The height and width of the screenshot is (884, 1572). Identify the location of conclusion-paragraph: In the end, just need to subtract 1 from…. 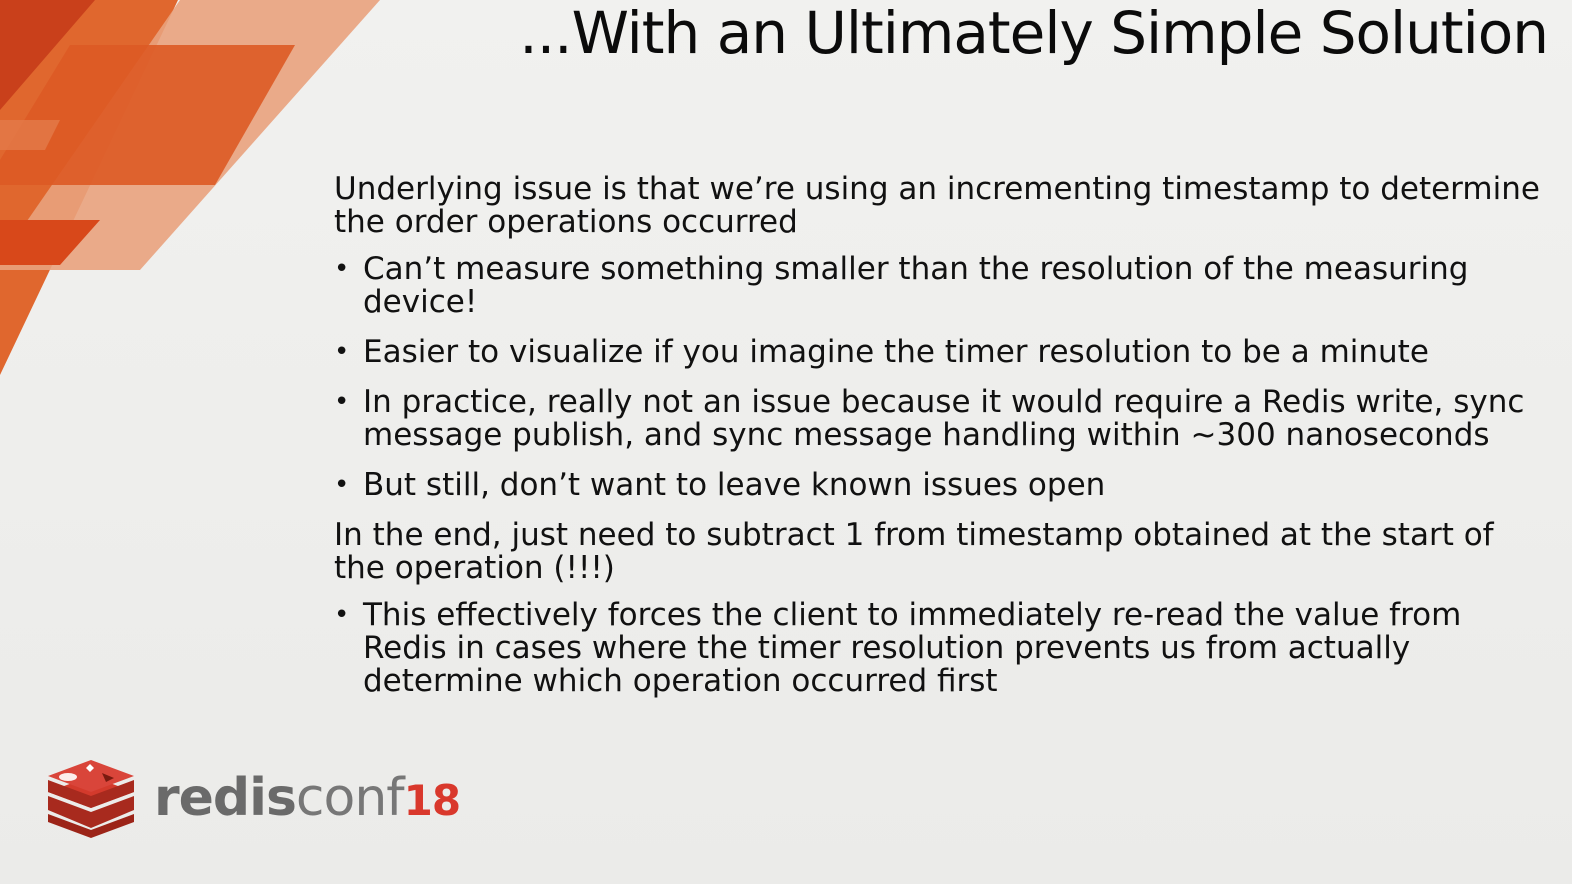
(914, 551).